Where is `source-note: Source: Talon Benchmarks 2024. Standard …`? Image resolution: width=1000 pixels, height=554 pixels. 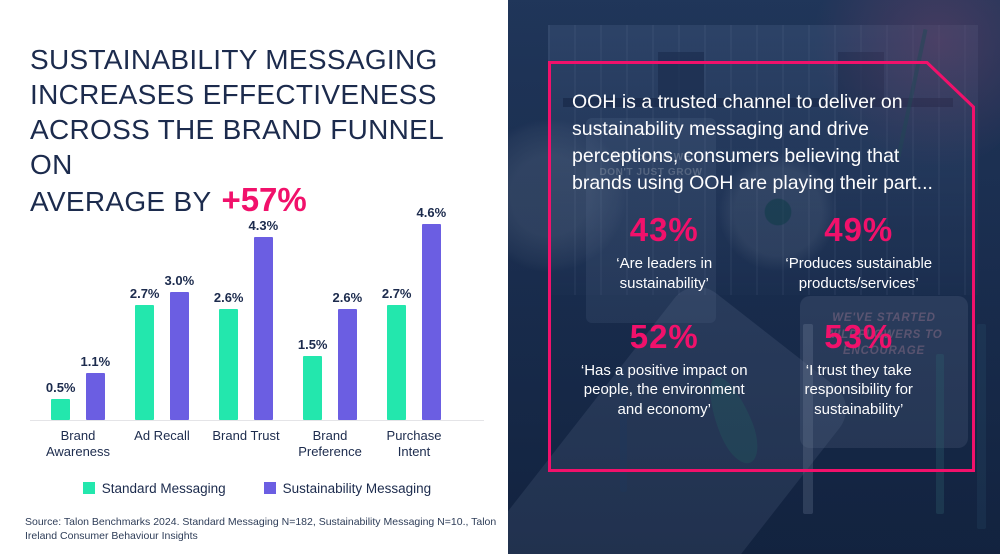 source-note: Source: Talon Benchmarks 2024. Standard … is located at coordinates (261, 528).